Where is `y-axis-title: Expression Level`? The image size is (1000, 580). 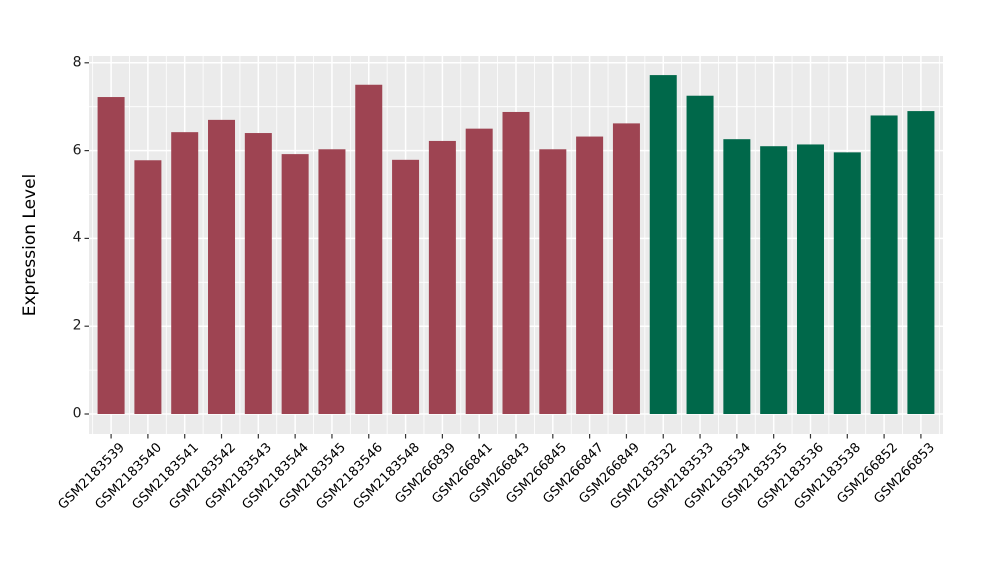 y-axis-title: Expression Level is located at coordinates (30, 245).